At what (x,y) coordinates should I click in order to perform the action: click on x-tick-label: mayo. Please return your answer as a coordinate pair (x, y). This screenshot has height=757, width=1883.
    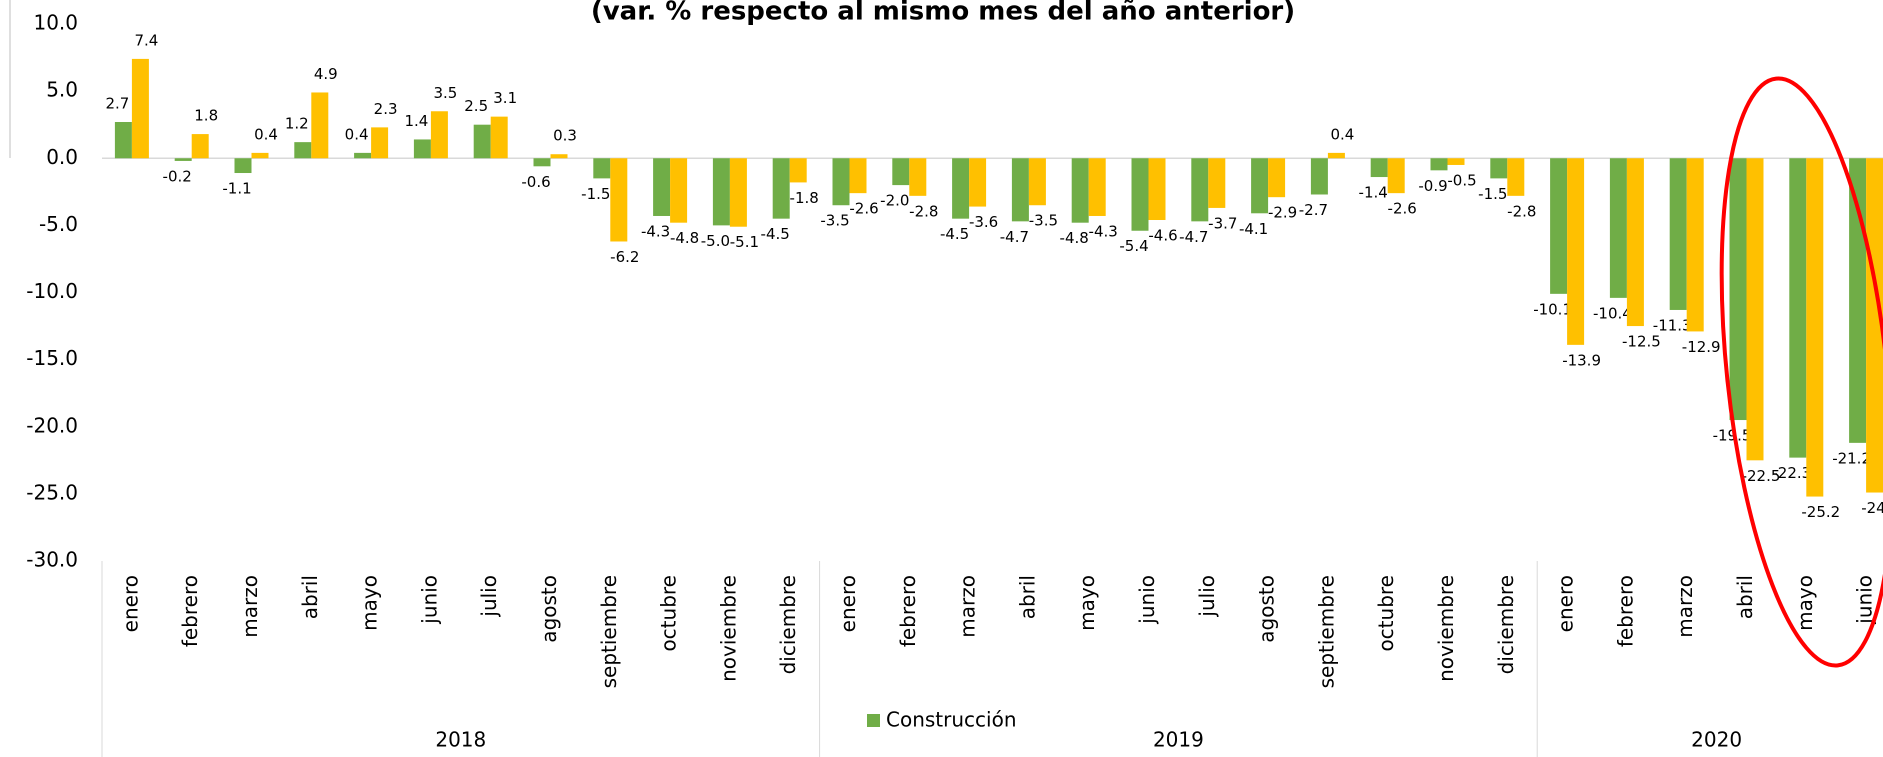
    Looking at the image, I should click on (1087, 603).